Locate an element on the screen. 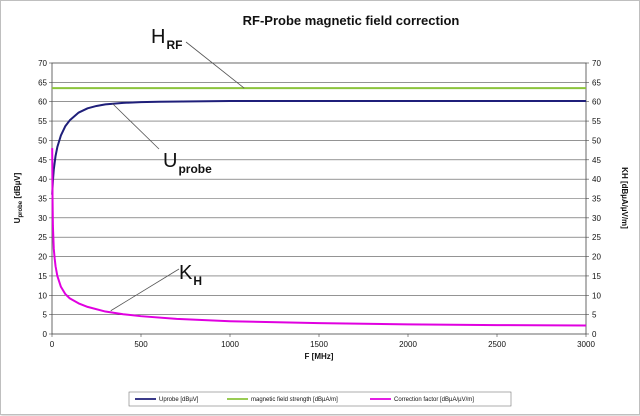 This screenshot has width=640, height=416. y-tick-label: 70 is located at coordinates (42, 63).